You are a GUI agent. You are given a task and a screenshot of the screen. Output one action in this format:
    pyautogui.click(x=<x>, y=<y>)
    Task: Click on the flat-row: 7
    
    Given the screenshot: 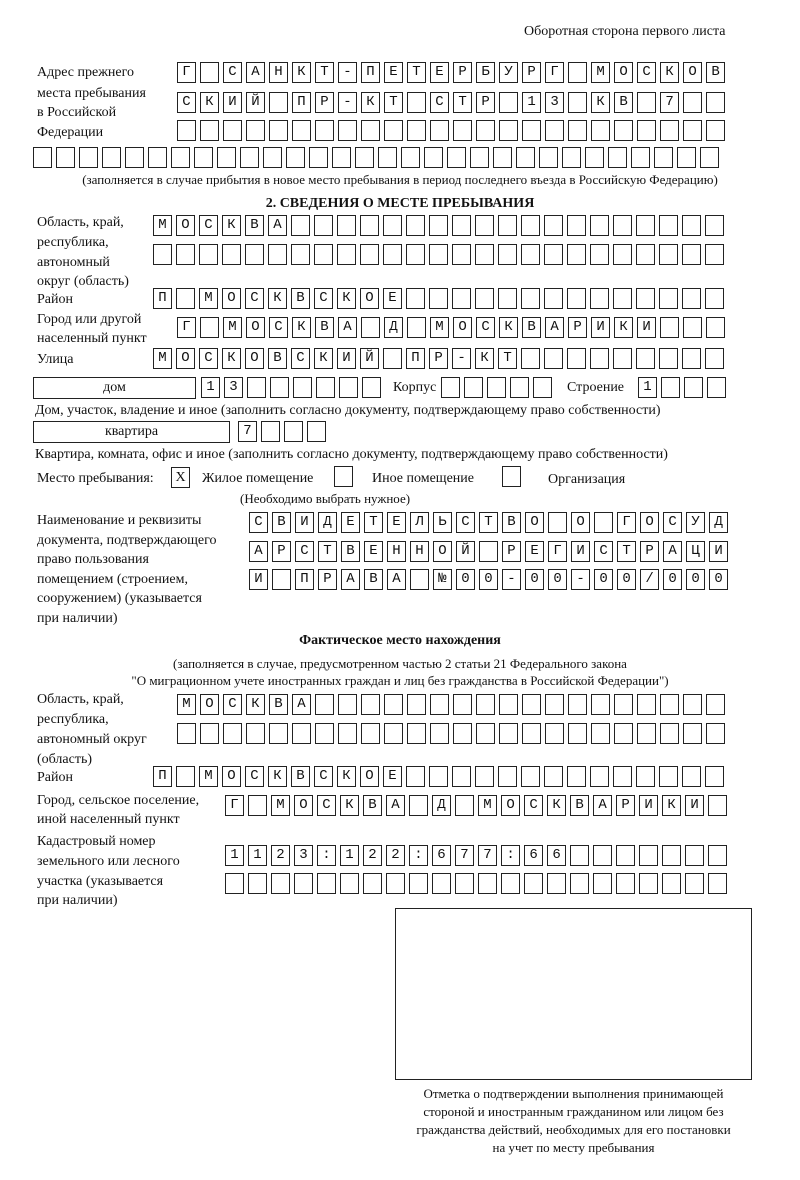 What is the action you would take?
    pyautogui.click(x=282, y=431)
    